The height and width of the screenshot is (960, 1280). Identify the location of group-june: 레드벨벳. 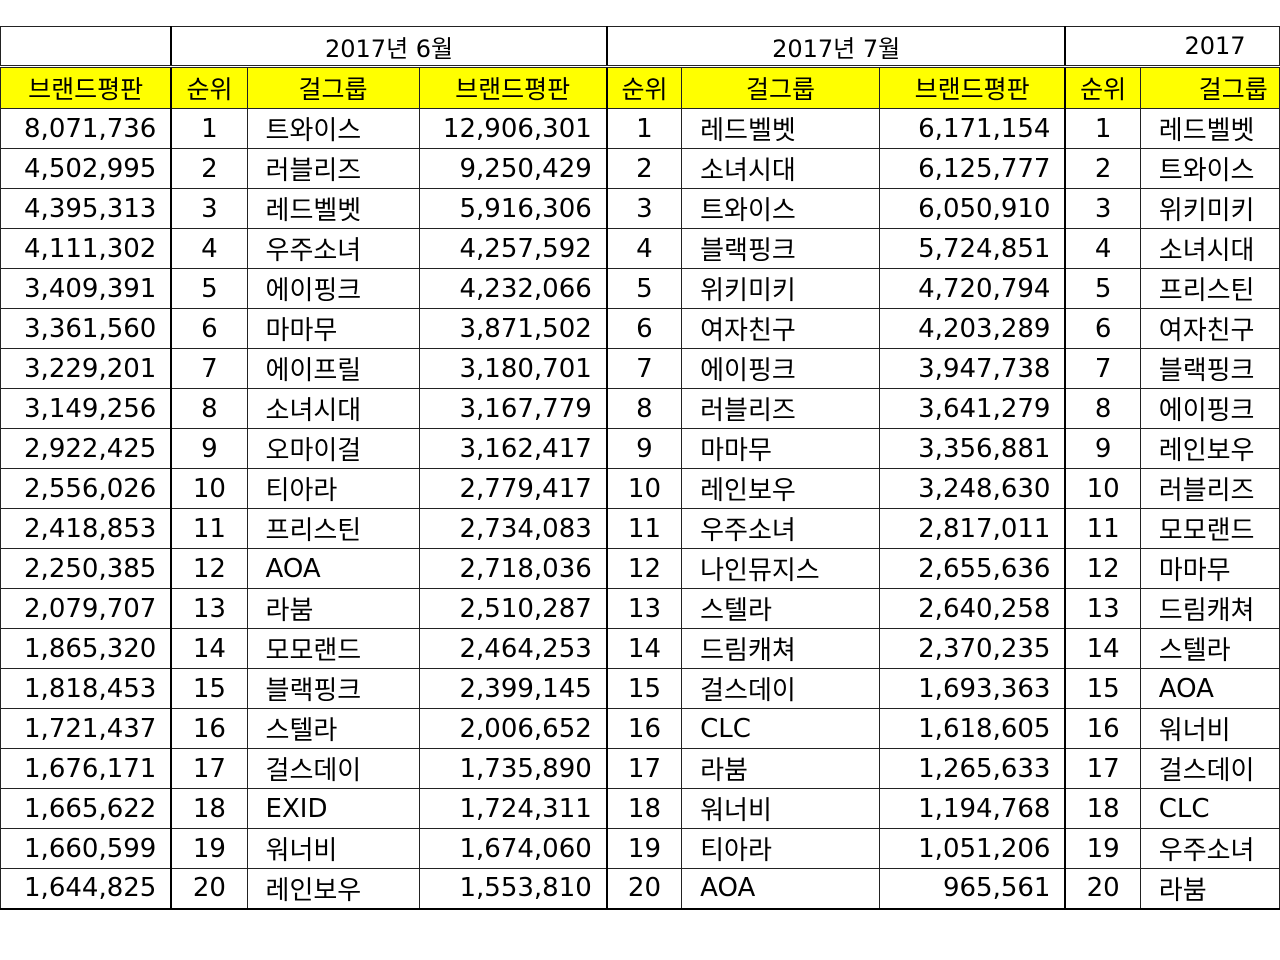
(333, 208).